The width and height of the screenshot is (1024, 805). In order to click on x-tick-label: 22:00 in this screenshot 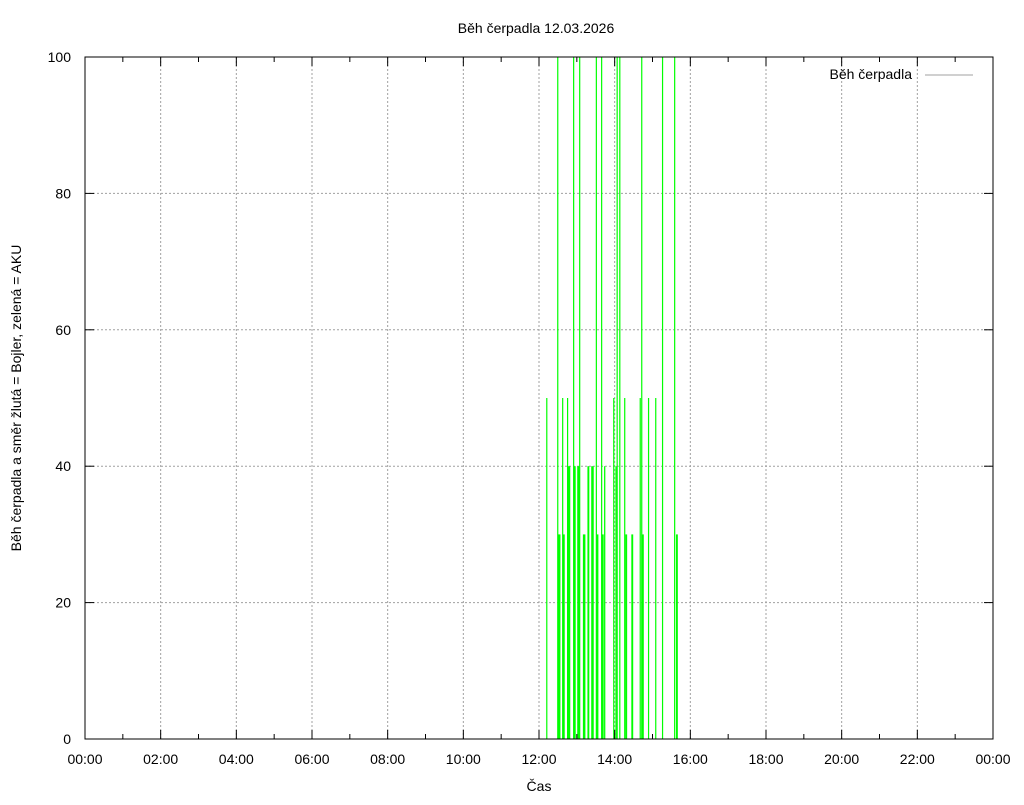, I will do `click(917, 759)`.